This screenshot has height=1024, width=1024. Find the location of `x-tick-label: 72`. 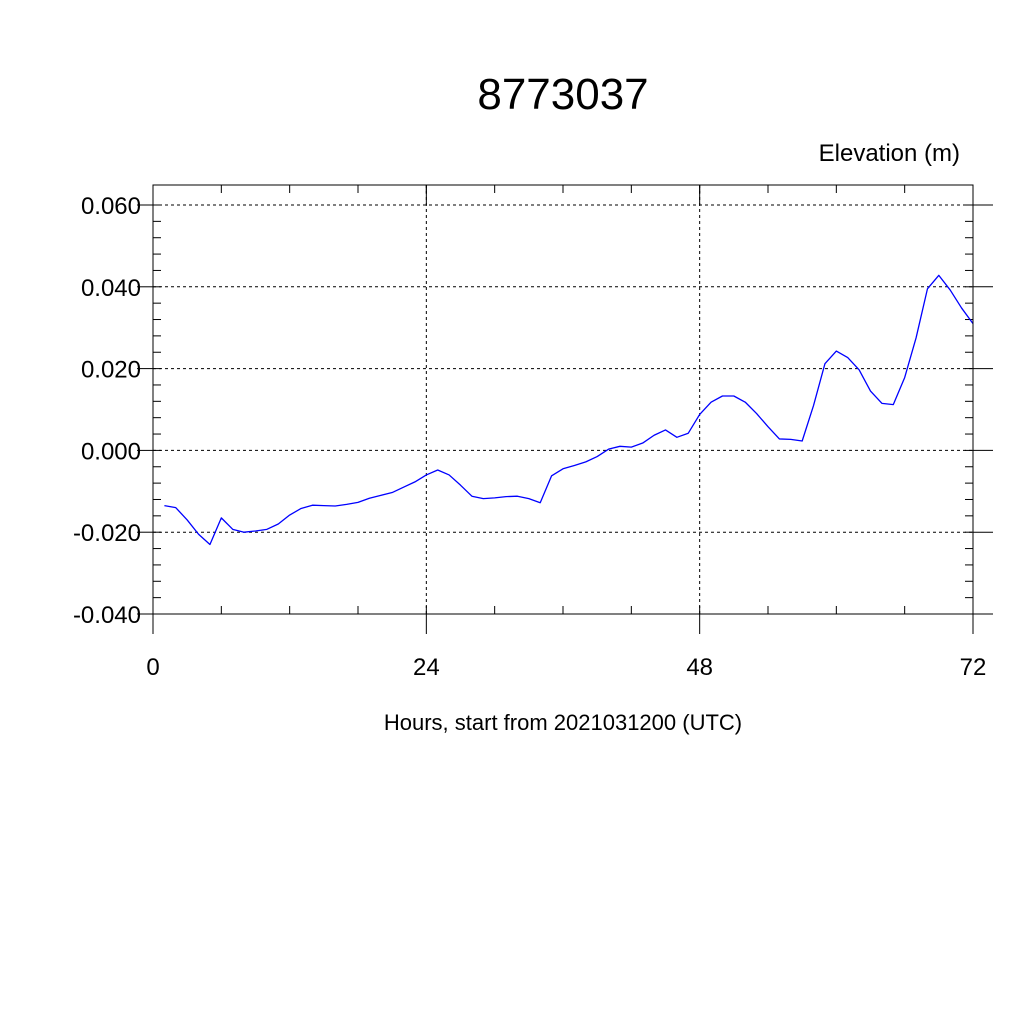

x-tick-label: 72 is located at coordinates (973, 667).